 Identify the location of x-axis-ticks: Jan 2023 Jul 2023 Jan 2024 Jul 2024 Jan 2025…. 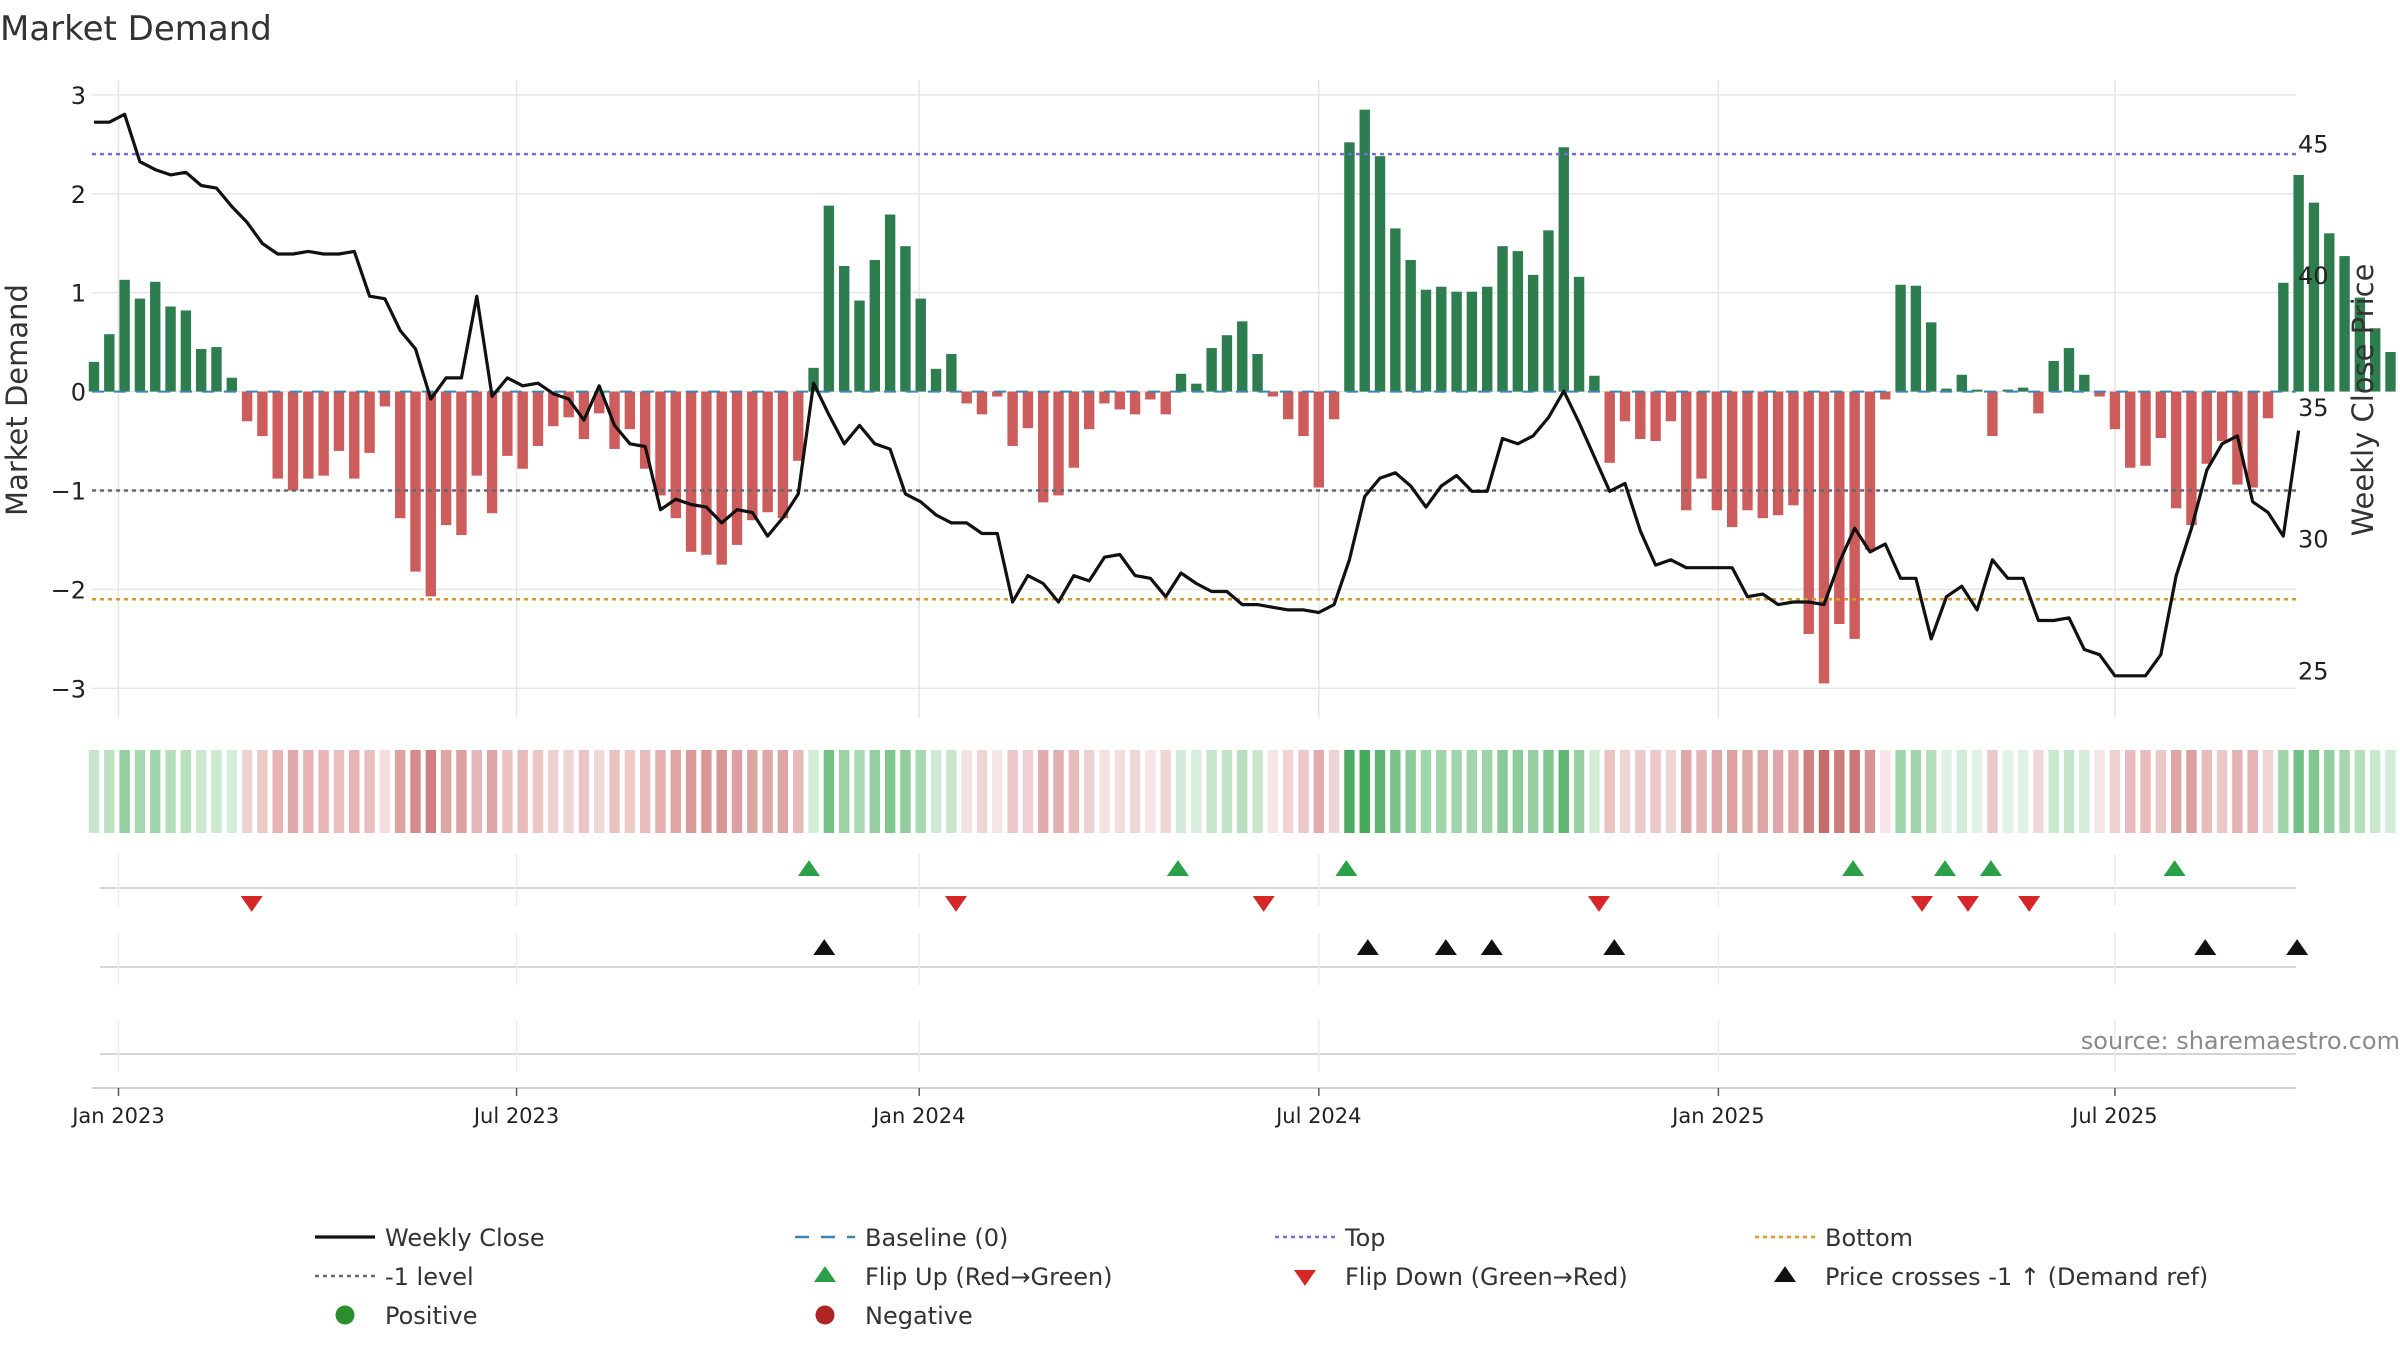
(1114, 1108).